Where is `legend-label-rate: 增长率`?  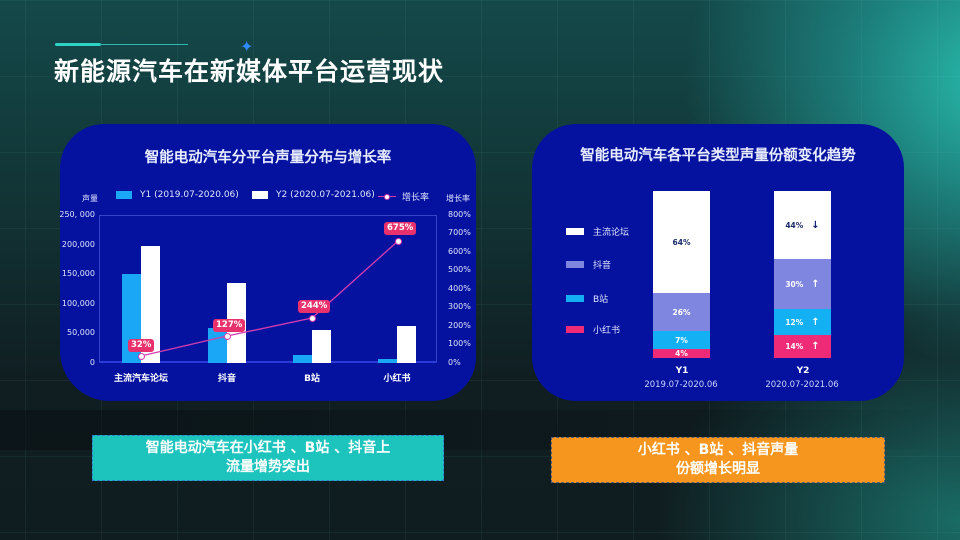
legend-label-rate: 增长率 is located at coordinates (416, 198).